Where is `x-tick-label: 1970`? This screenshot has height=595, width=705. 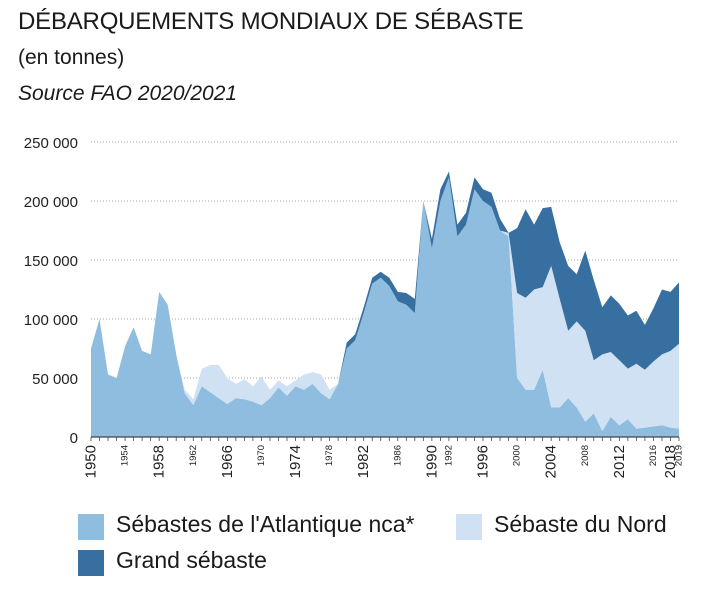 x-tick-label: 1970 is located at coordinates (261, 455).